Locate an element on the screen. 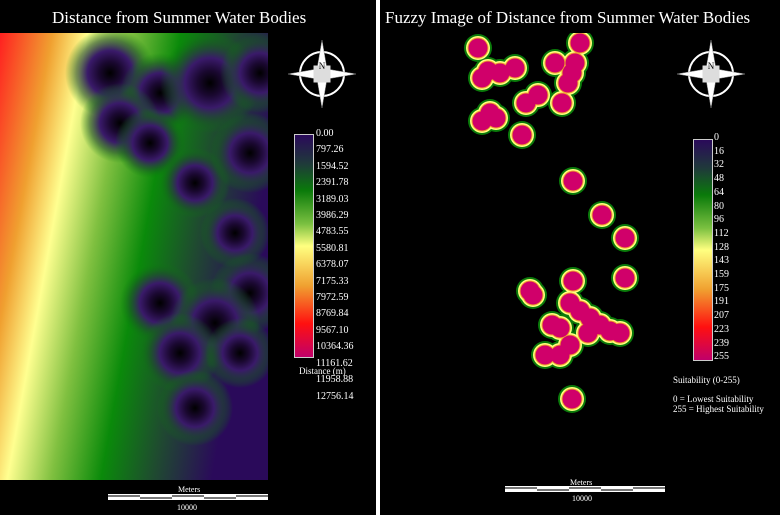 The image size is (780, 515). legend-value: 8769.84 is located at coordinates (332, 314).